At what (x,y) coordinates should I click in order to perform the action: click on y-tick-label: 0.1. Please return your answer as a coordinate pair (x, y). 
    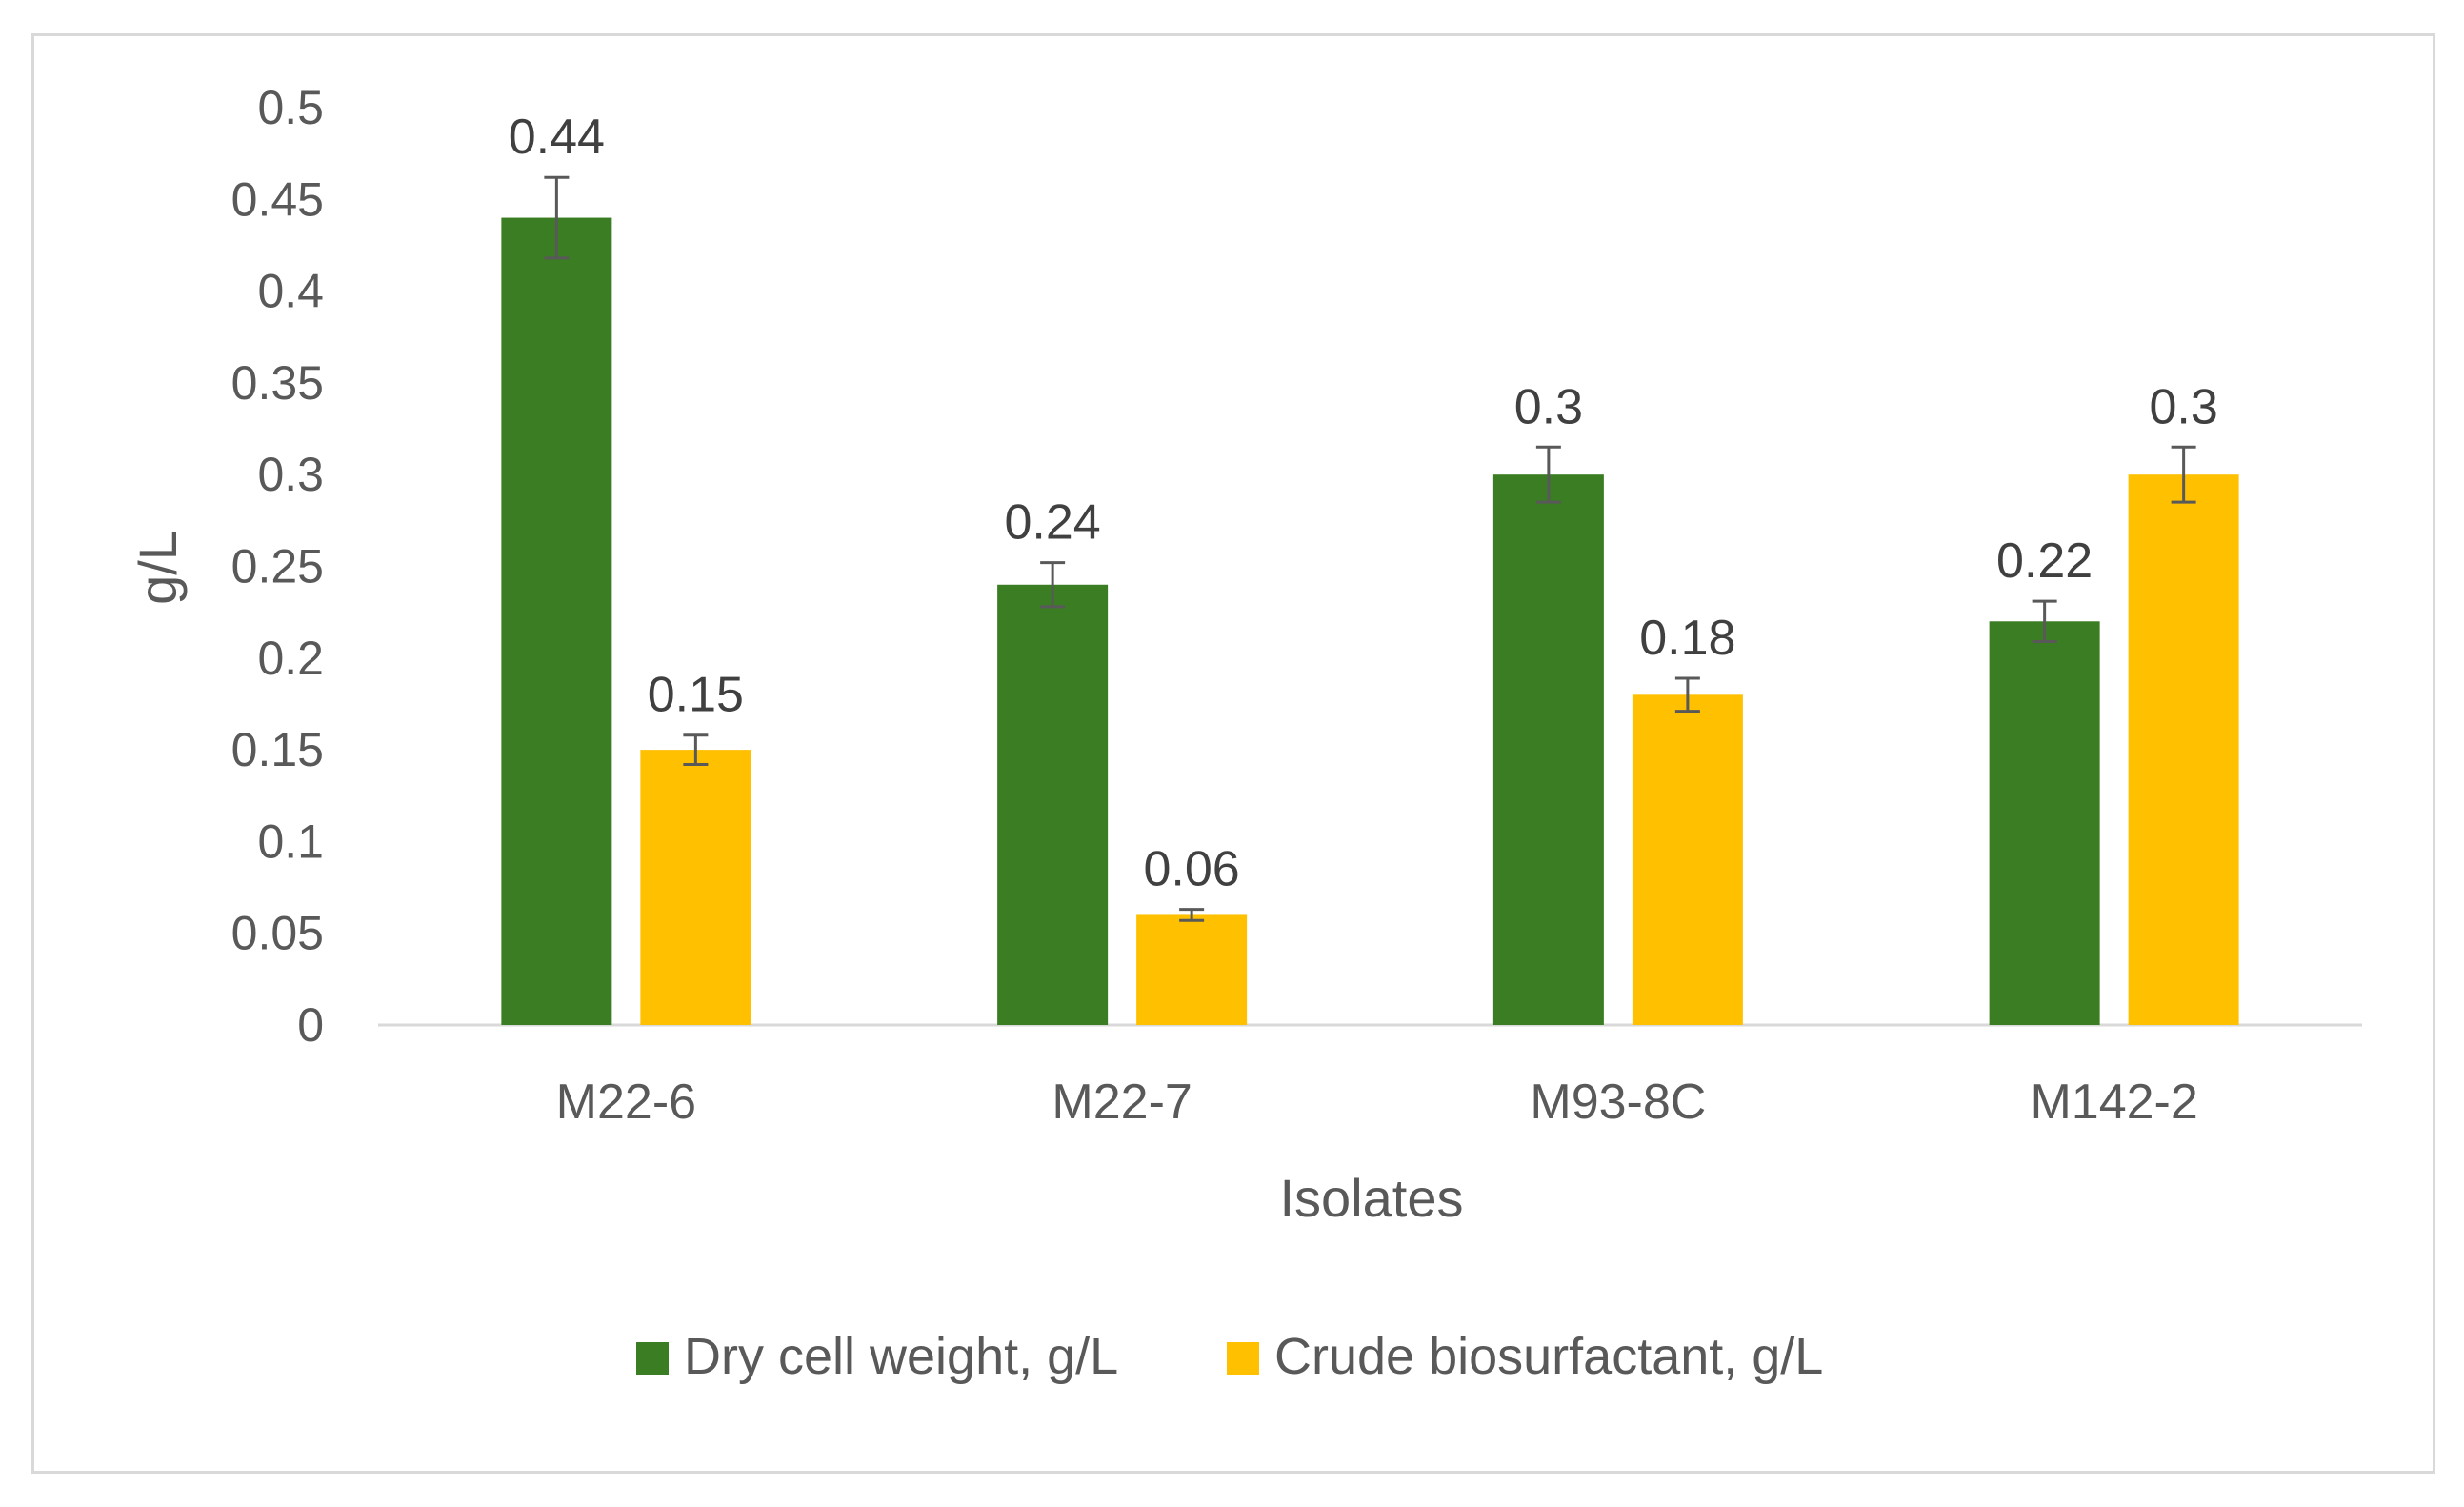
    Looking at the image, I should click on (291, 841).